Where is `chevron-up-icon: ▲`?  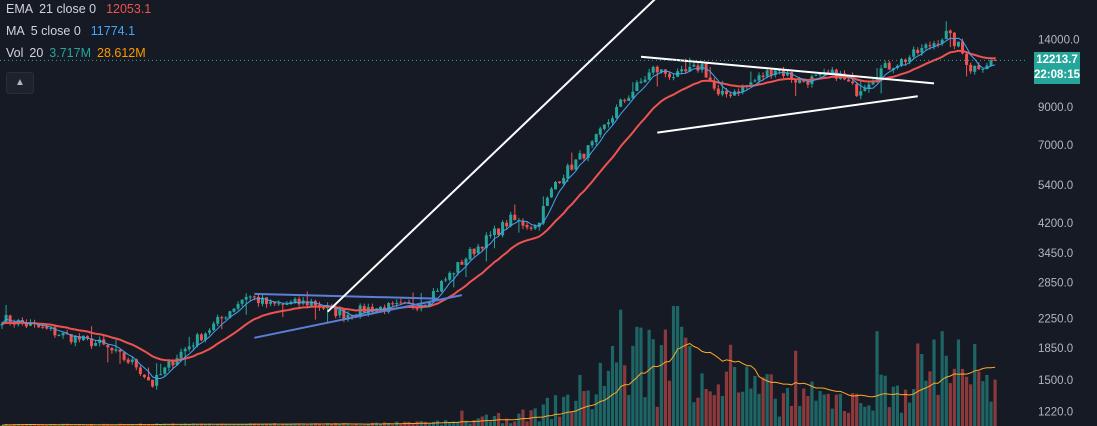 chevron-up-icon: ▲ is located at coordinates (20, 82).